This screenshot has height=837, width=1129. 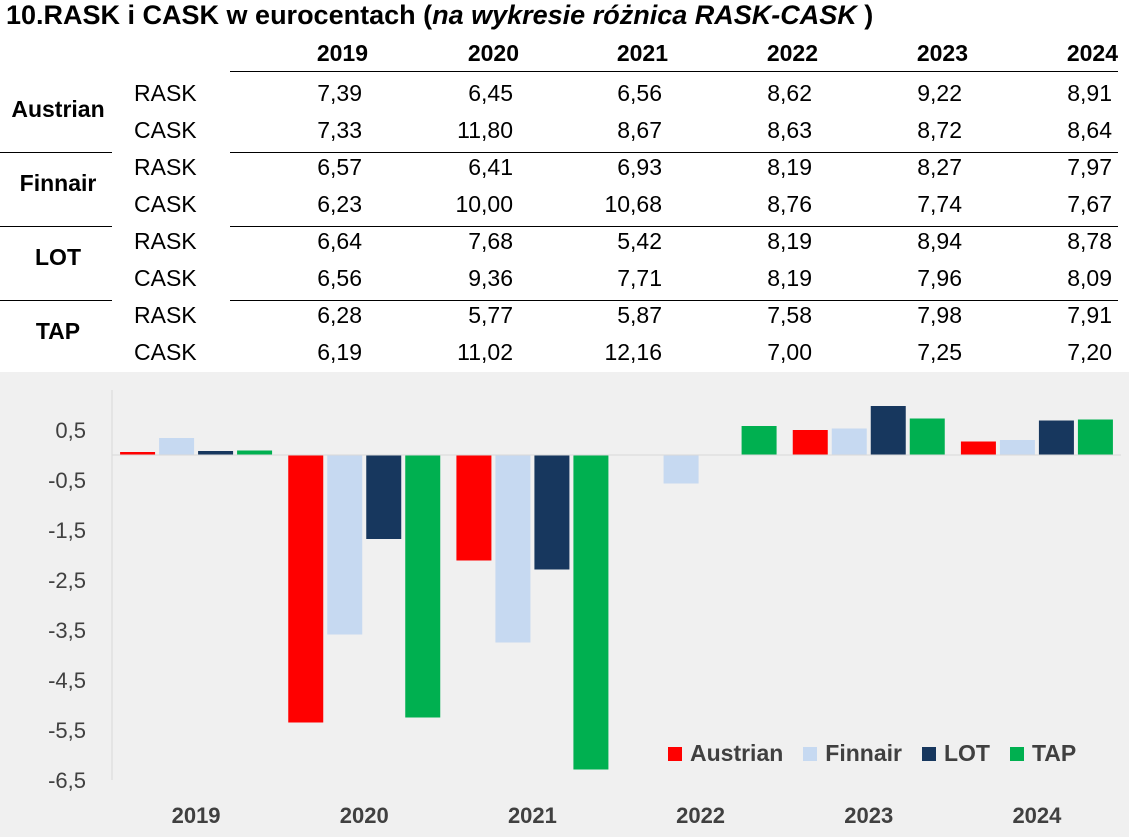 I want to click on table-cell-rask: 9,22, so click(x=939, y=93).